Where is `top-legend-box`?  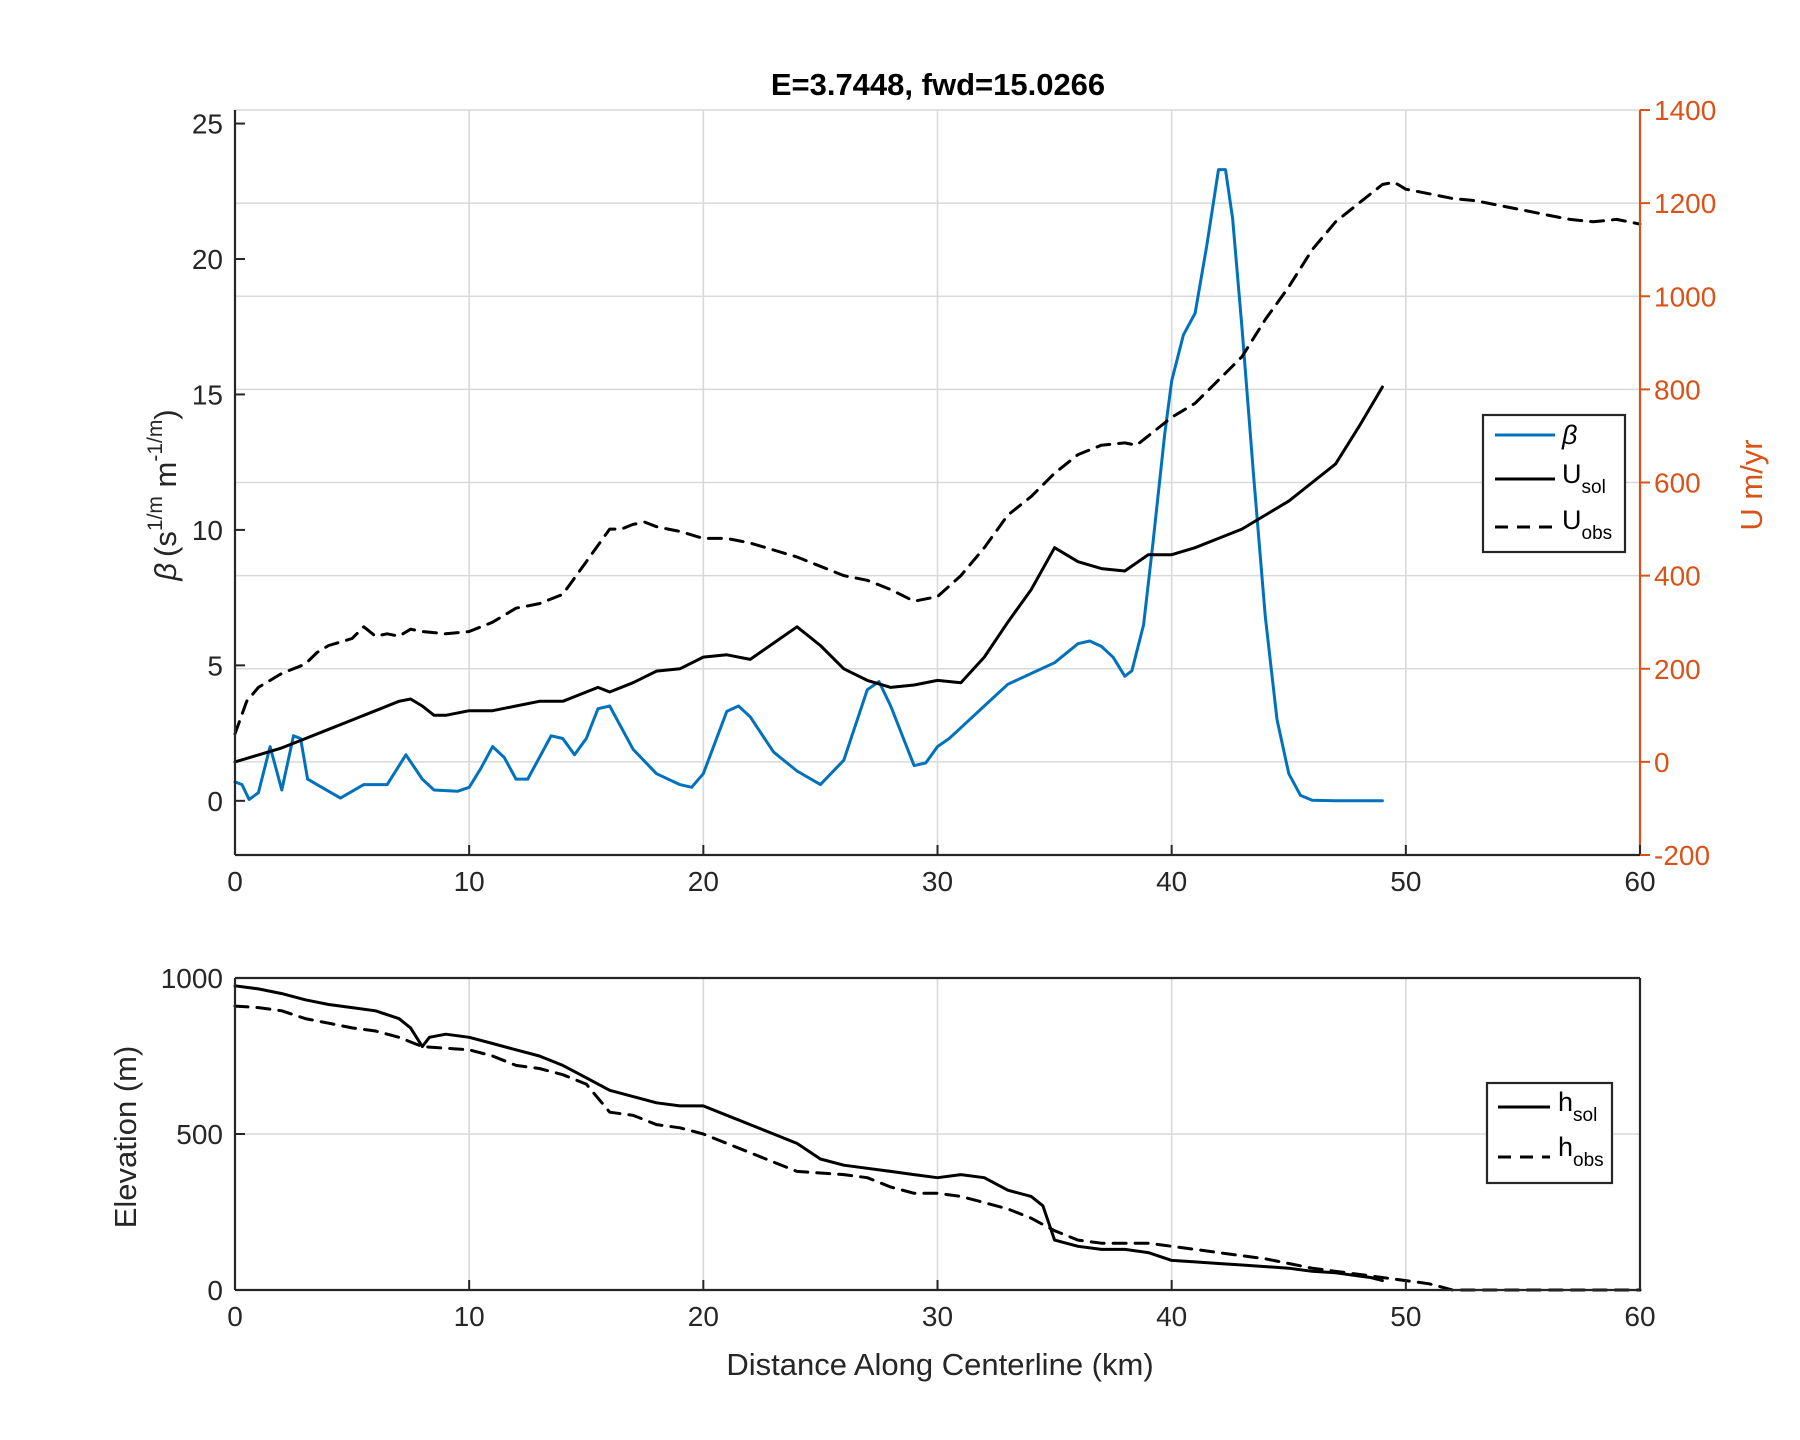 top-legend-box is located at coordinates (1554, 483).